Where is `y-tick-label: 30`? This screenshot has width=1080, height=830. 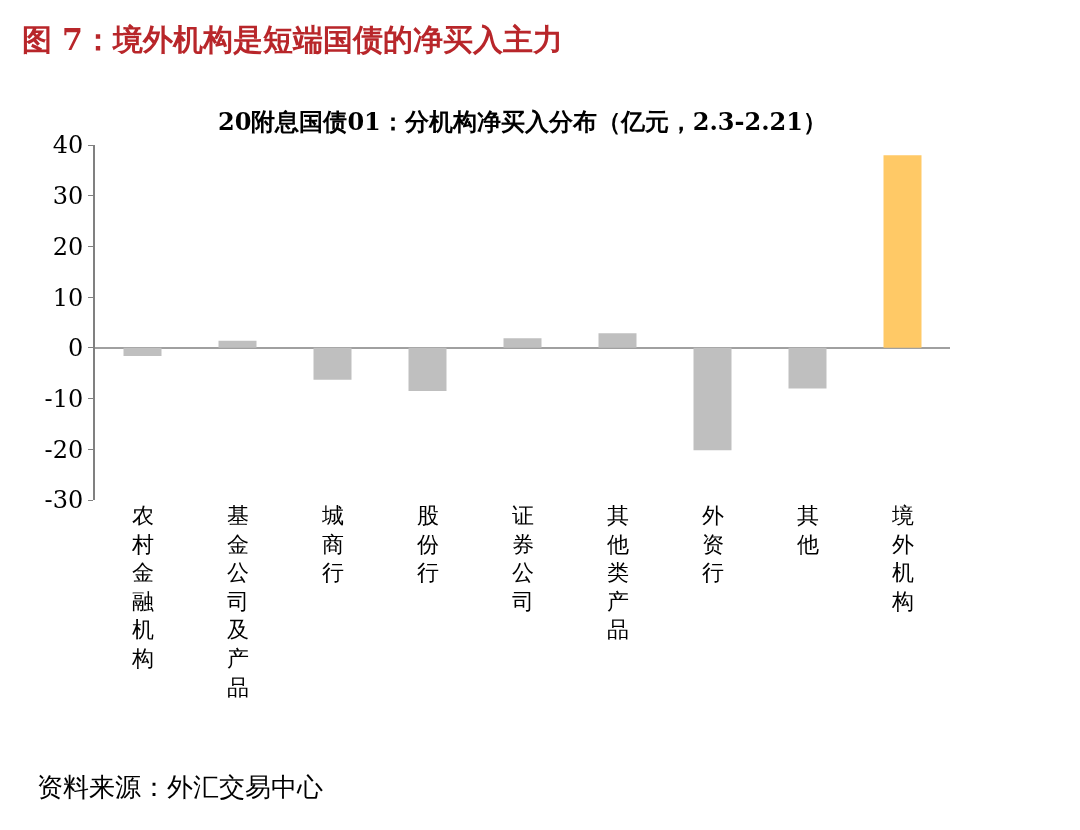 y-tick-label: 30 is located at coordinates (68, 196).